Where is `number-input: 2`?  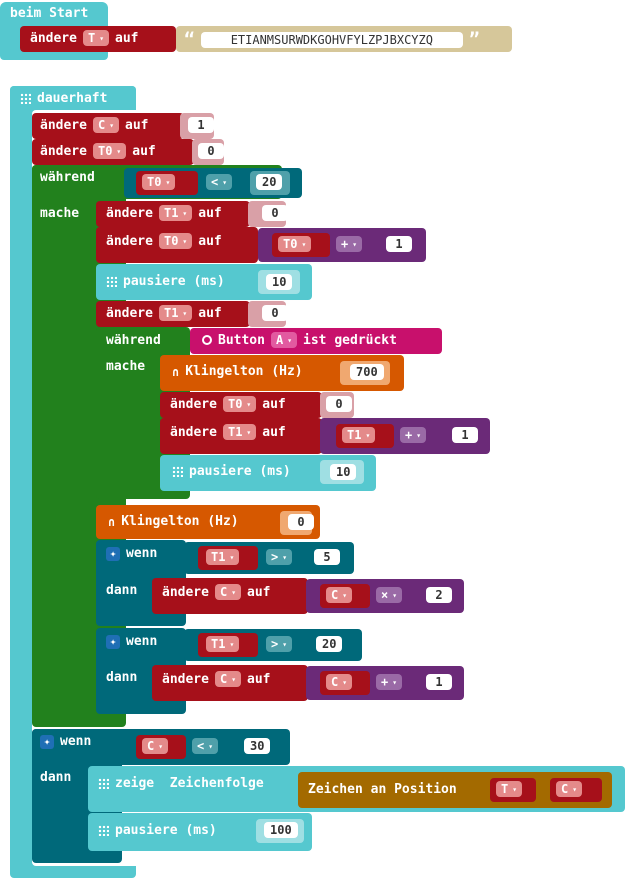
number-input: 2 is located at coordinates (439, 595).